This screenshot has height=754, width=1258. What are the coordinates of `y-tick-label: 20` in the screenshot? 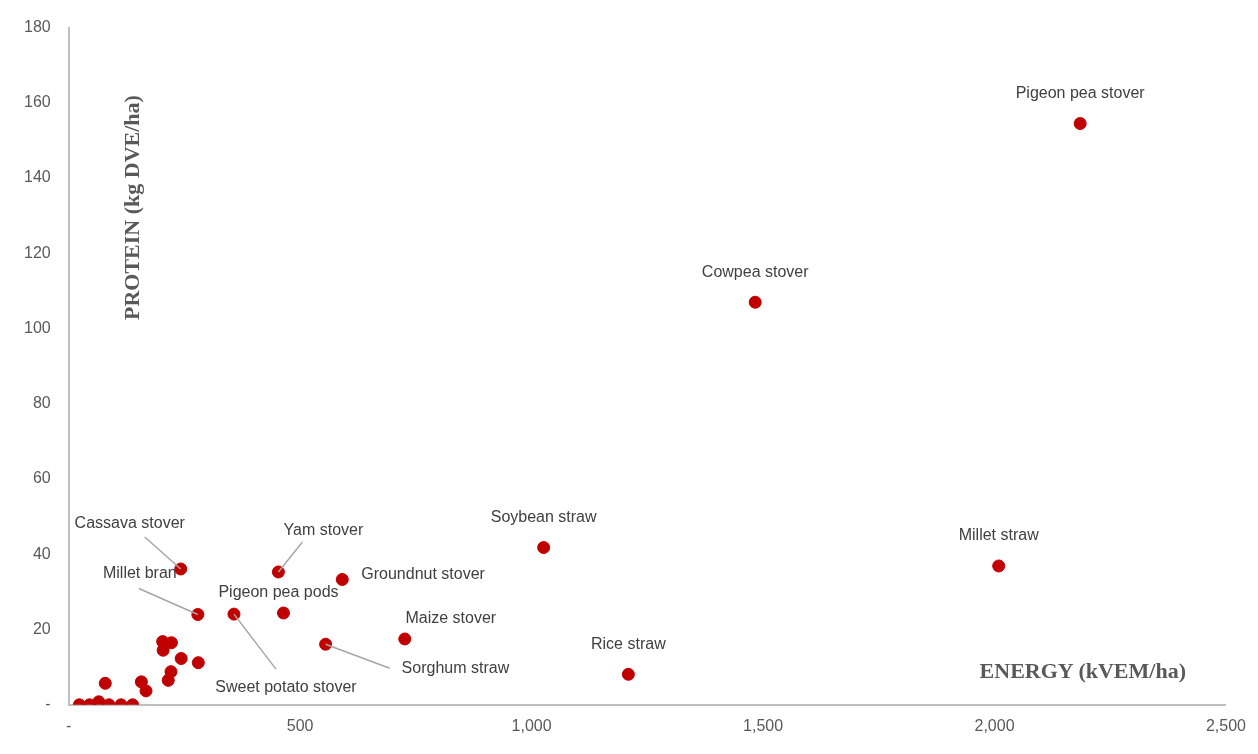 It's located at (41, 628).